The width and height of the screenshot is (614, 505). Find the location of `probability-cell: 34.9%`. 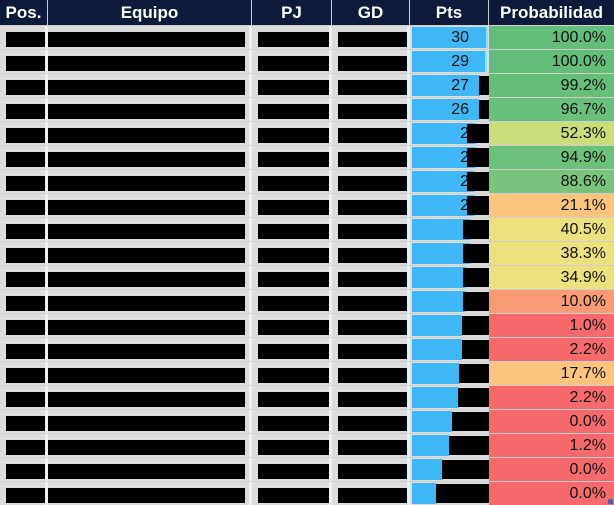

probability-cell: 34.9% is located at coordinates (551, 277).